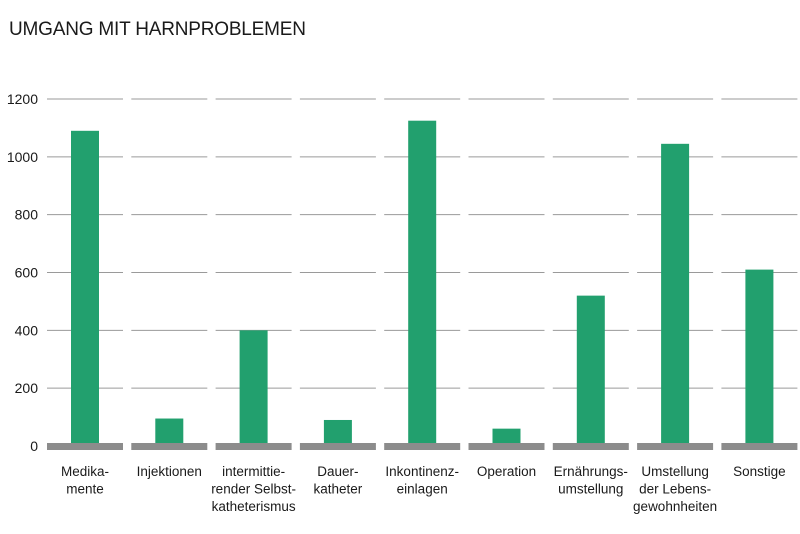 Image resolution: width=800 pixels, height=534 pixels. Describe the element at coordinates (591, 480) in the screenshot. I see `x-tick-label: Ernährungs-umstellung` at that location.